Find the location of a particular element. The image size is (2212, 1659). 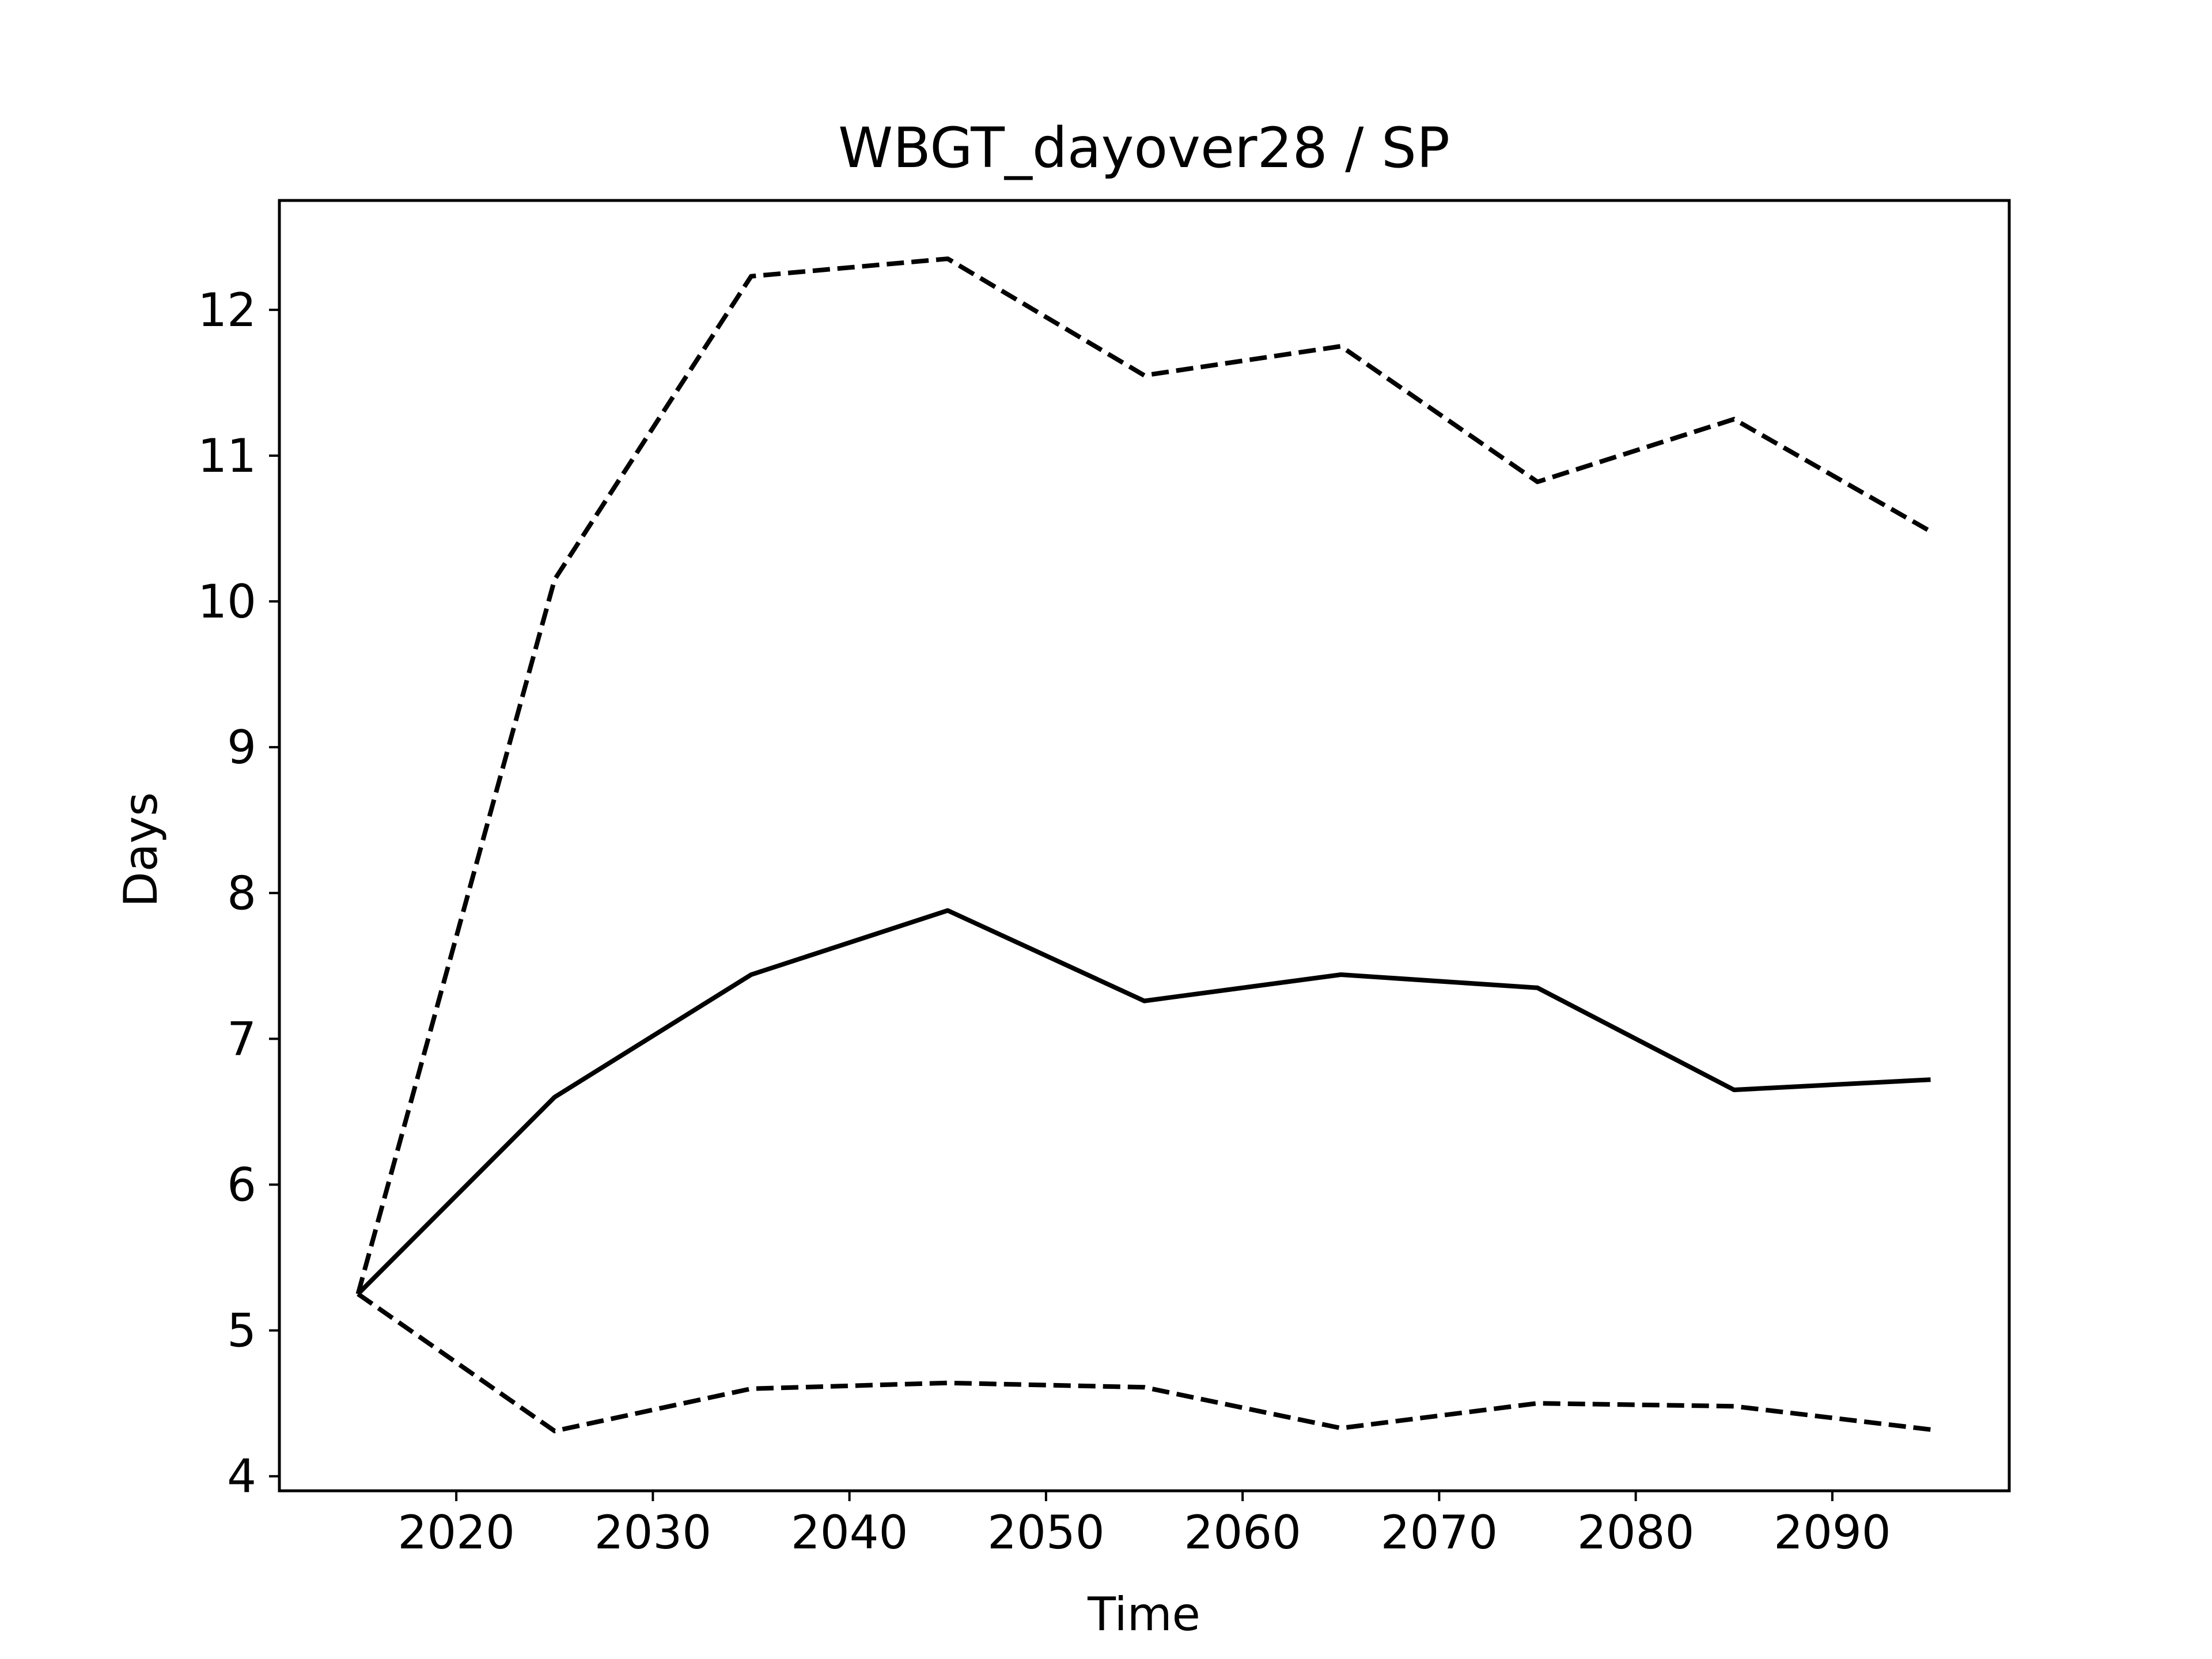

x-tick-label: 2020 is located at coordinates (456, 1532).